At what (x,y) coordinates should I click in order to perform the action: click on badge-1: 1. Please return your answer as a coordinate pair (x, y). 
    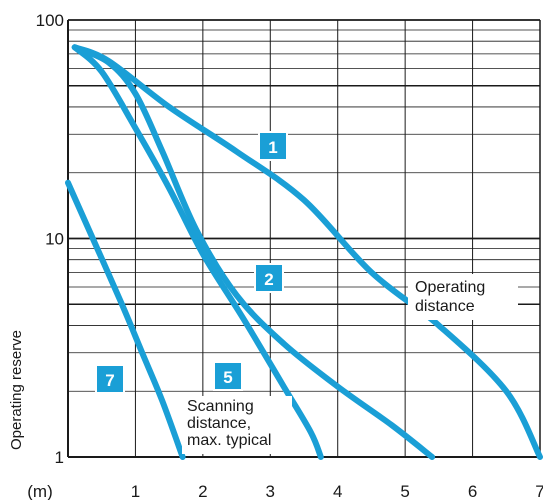
    Looking at the image, I should click on (273, 146).